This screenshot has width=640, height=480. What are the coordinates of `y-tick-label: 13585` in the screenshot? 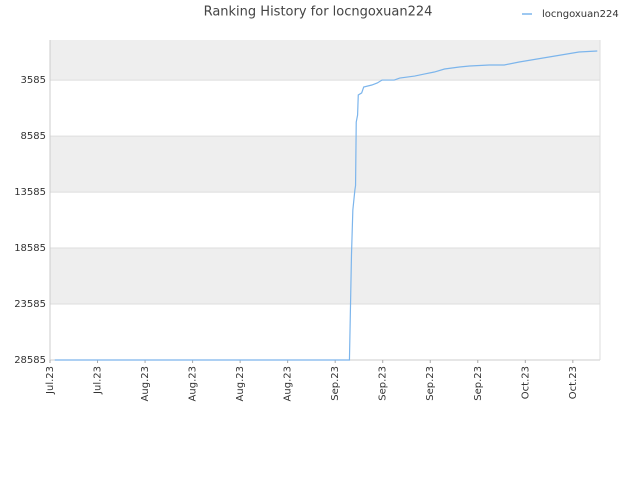 It's located at (30, 192).